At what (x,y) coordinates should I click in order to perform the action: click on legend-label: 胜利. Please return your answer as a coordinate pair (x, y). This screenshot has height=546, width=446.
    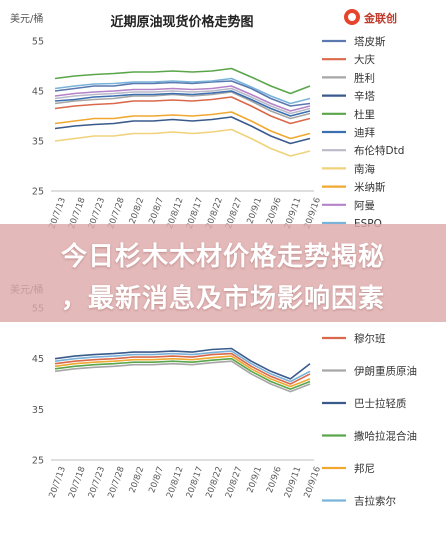
    Looking at the image, I should click on (364, 78).